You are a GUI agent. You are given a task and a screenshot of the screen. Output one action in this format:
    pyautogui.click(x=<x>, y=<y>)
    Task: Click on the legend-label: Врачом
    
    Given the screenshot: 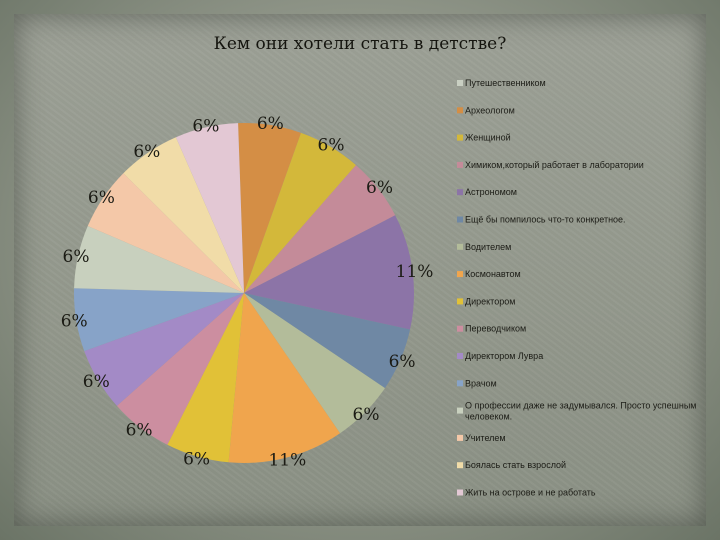 What is the action you would take?
    pyautogui.click(x=481, y=383)
    